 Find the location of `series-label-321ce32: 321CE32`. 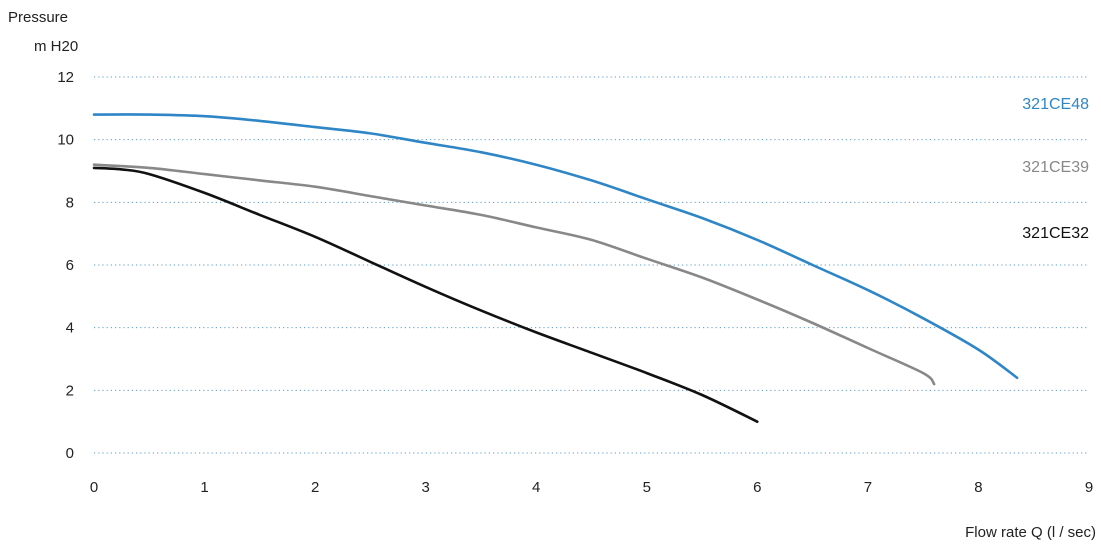

series-label-321ce32: 321CE32 is located at coordinates (1055, 233).